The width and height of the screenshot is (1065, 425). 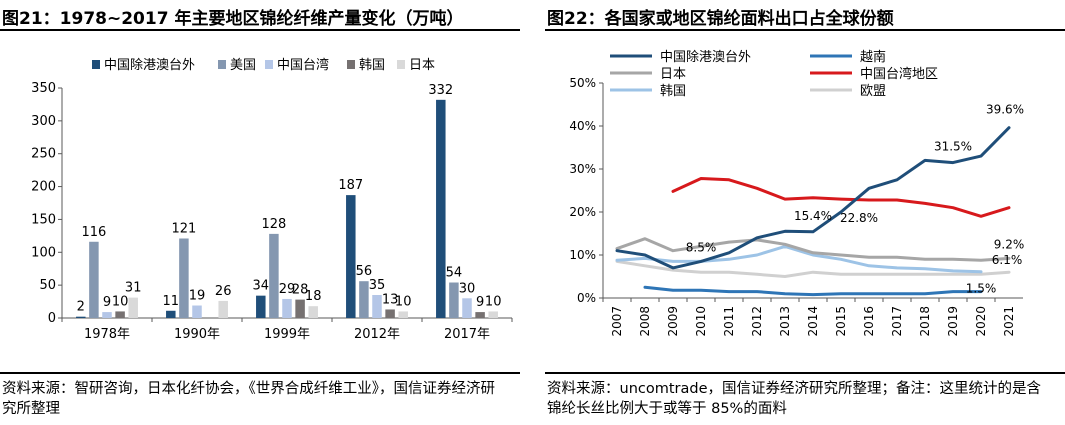 What do you see at coordinates (859, 218) in the screenshot?
I see `data-annotation: 22.8%` at bounding box center [859, 218].